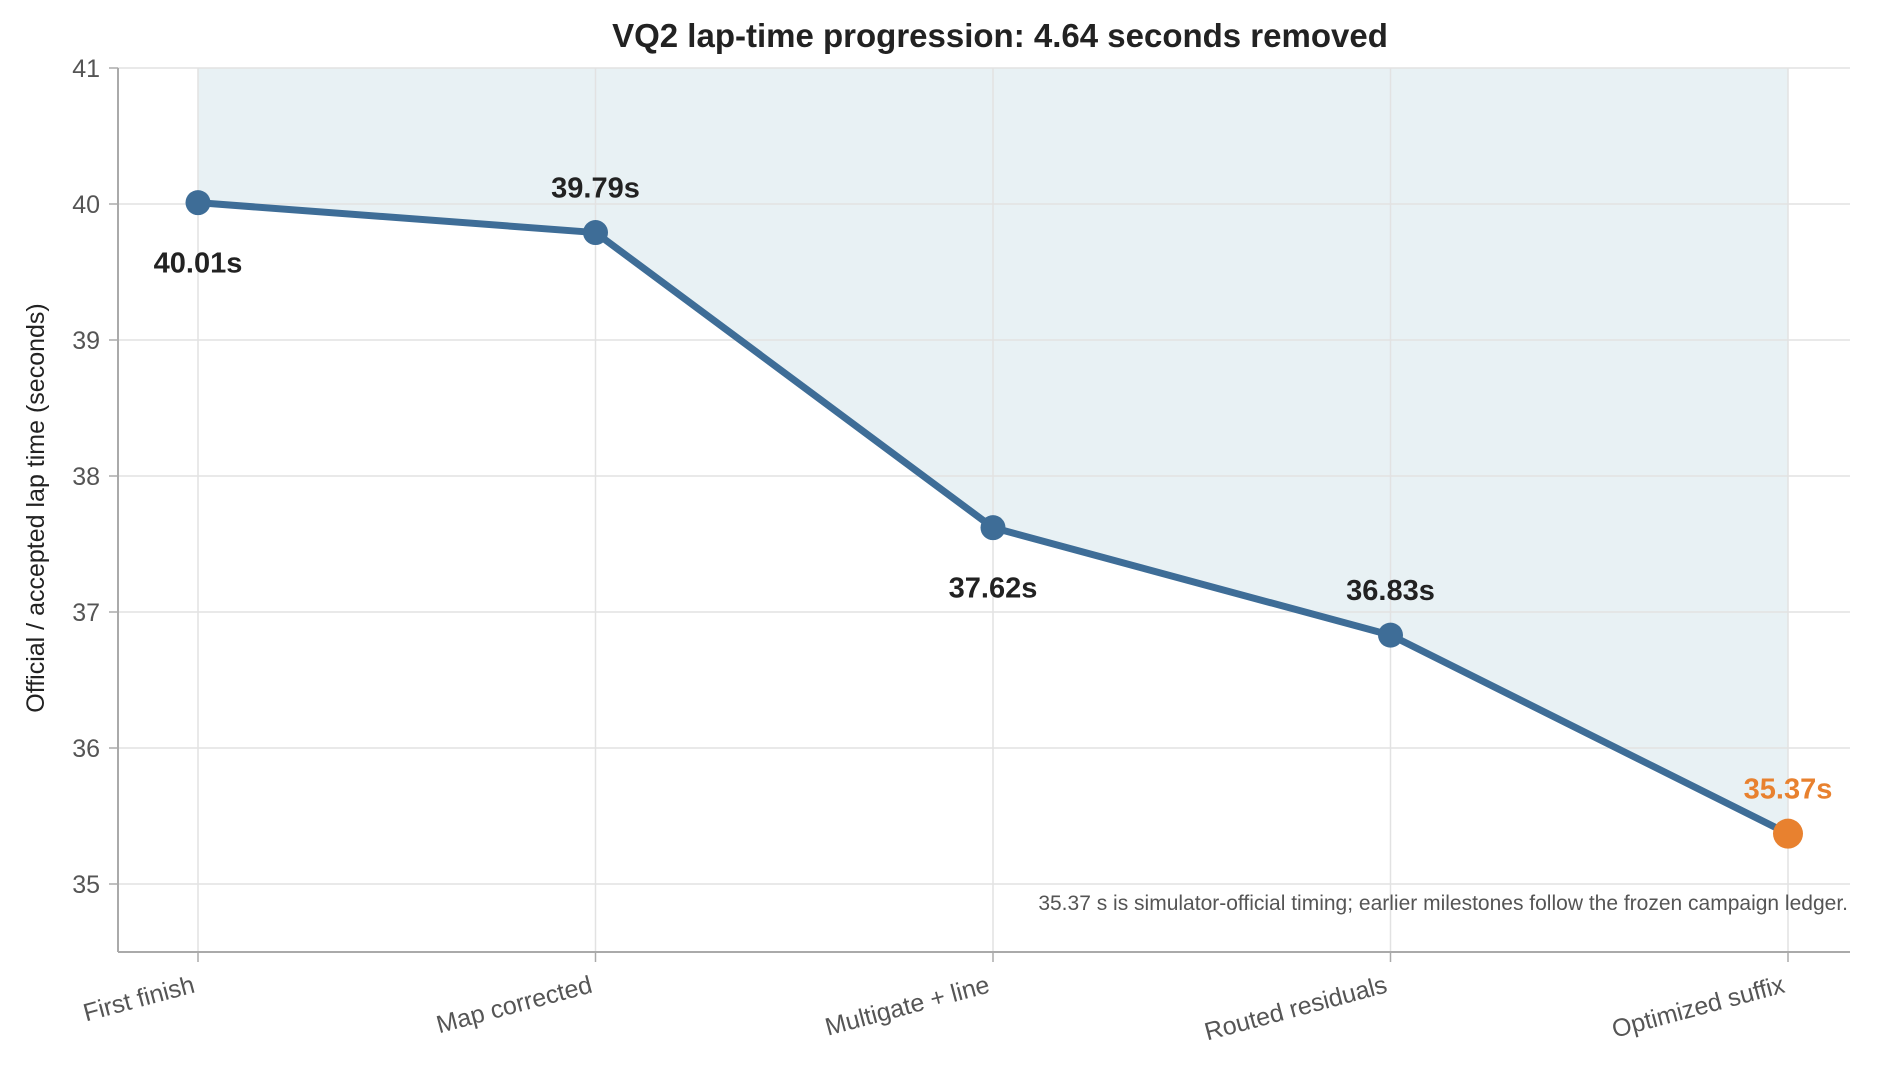 Image resolution: width=1879 pixels, height=1080 pixels. Describe the element at coordinates (514, 1005) in the screenshot. I see `x-tick-label: Map corrected` at that location.